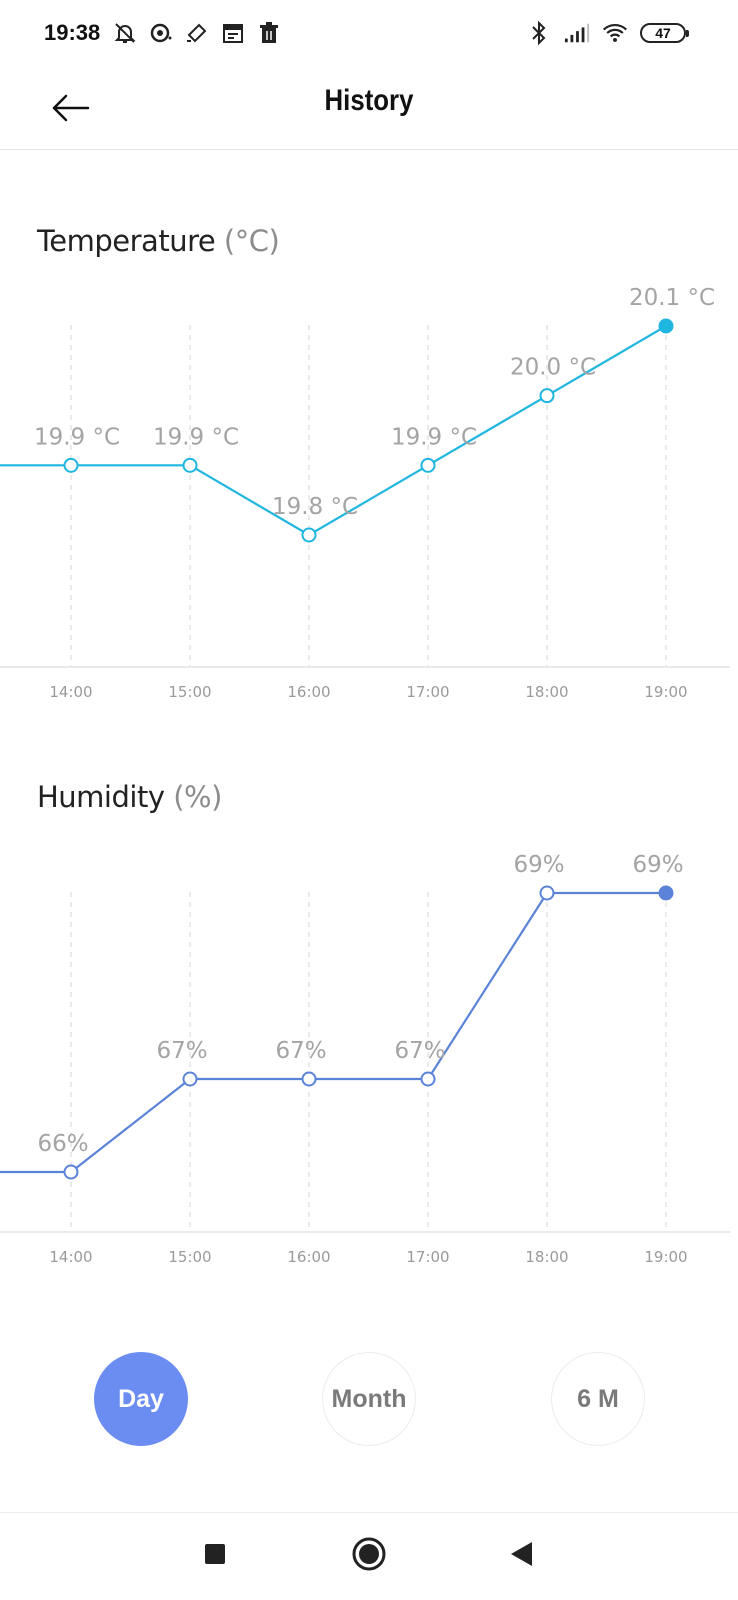  I want to click on trash-icon, so click(269, 33).